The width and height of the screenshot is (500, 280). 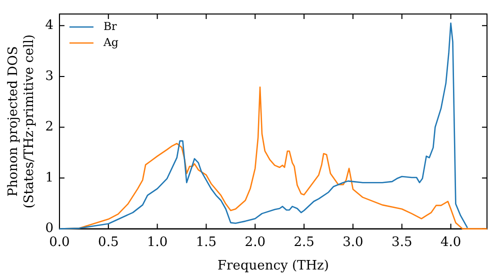 I want to click on x-tick-label: 1.5, so click(x=206, y=242).